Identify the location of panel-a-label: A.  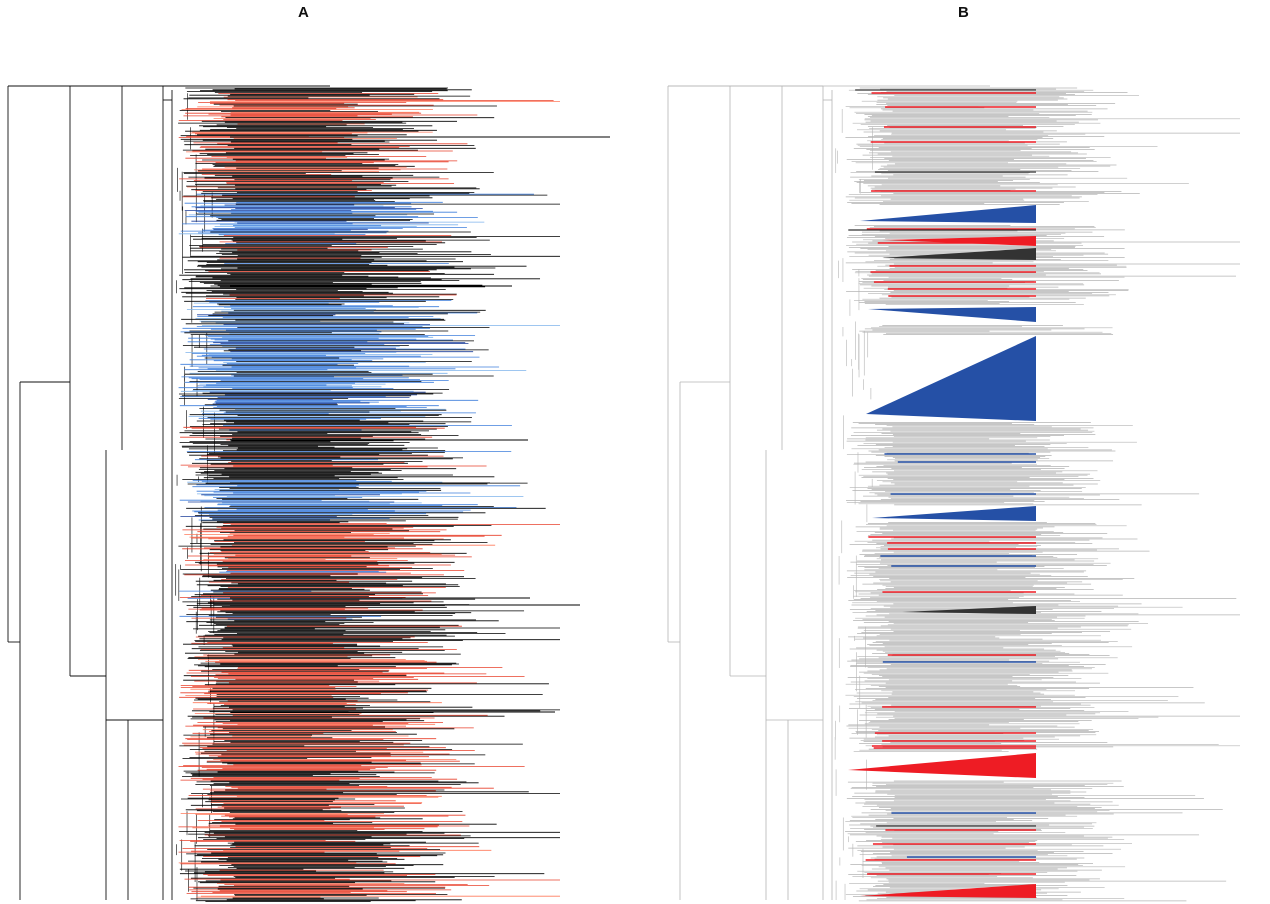
(303, 12).